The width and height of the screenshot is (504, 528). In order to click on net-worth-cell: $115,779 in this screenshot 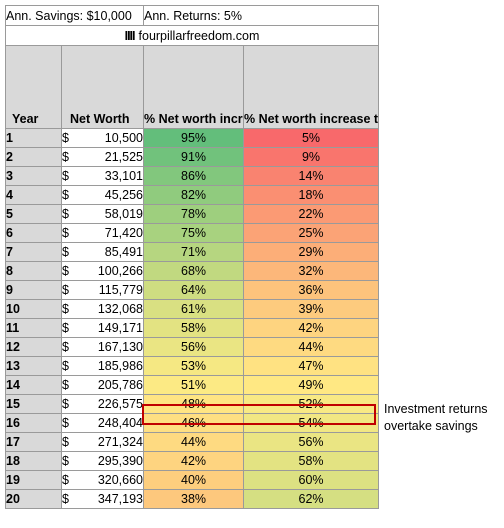, I will do `click(102, 290)`.